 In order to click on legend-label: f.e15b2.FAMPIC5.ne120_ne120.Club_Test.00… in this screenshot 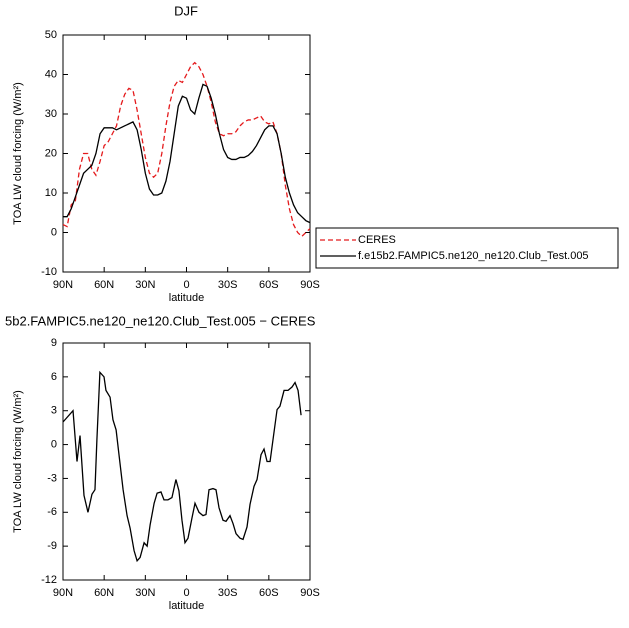, I will do `click(473, 256)`.